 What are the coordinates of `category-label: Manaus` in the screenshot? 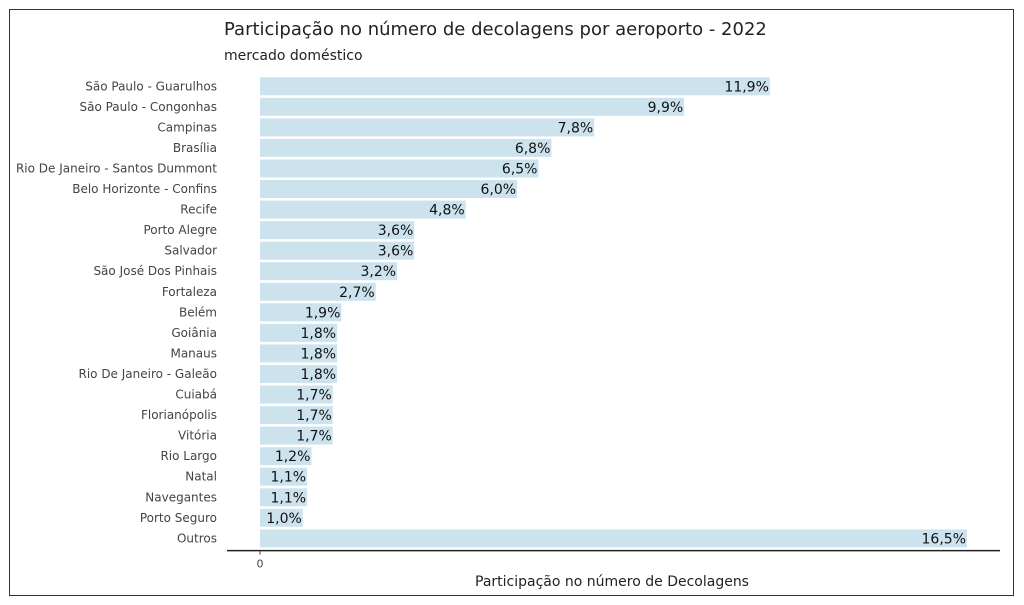 It's located at (193, 353).